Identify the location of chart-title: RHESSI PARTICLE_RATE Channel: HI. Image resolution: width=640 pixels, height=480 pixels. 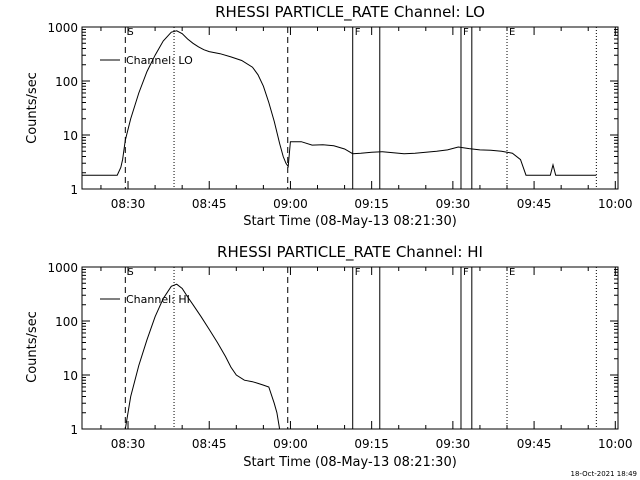
(350, 252).